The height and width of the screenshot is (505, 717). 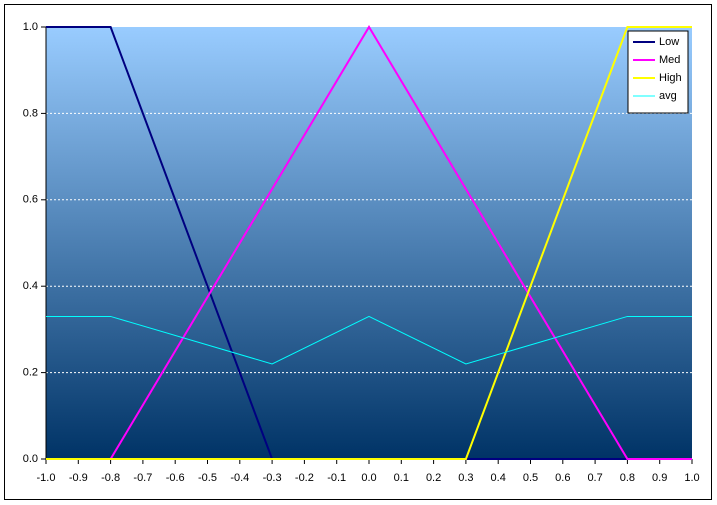 I want to click on x-tick-label: -0.8, so click(x=110, y=478).